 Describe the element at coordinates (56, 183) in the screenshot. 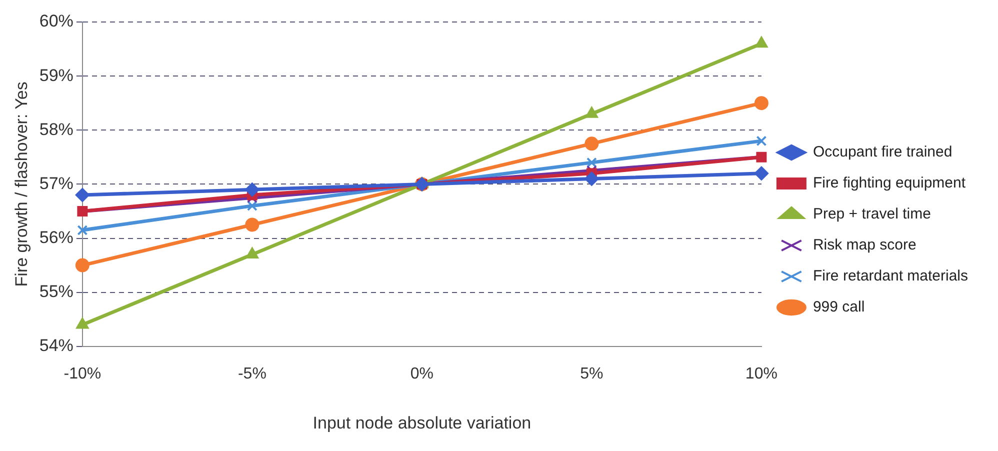

I see `y-tick-label: 57%` at that location.